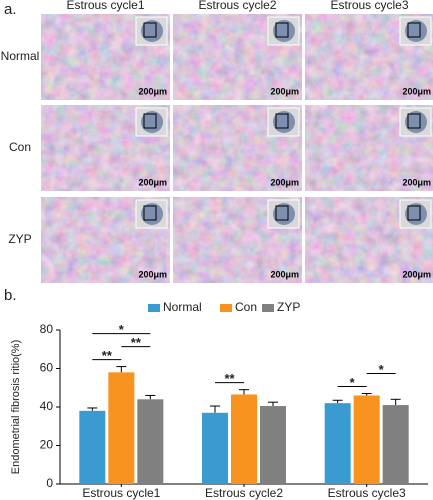 This screenshot has width=433, height=500. Describe the element at coordinates (49, 483) in the screenshot. I see `y-tick-label: 0` at that location.